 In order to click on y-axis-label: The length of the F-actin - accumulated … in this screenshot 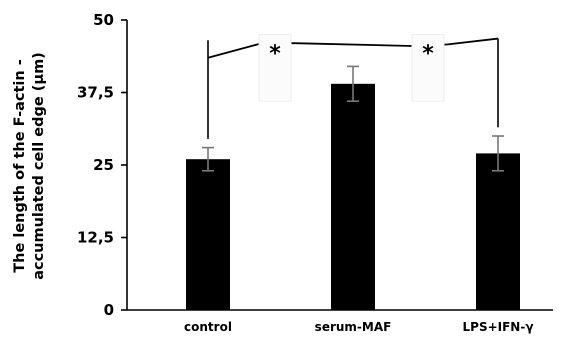, I will do `click(29, 166)`.